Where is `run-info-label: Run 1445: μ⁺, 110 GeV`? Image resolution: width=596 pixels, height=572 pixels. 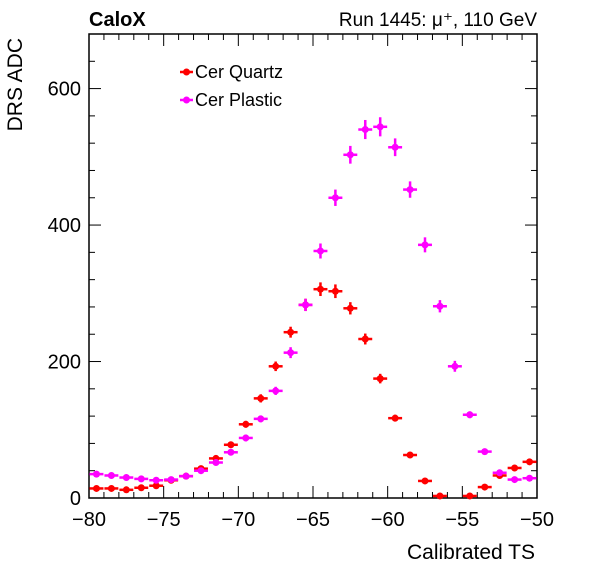 run-info-label: Run 1445: μ⁺, 110 GeV is located at coordinates (438, 20).